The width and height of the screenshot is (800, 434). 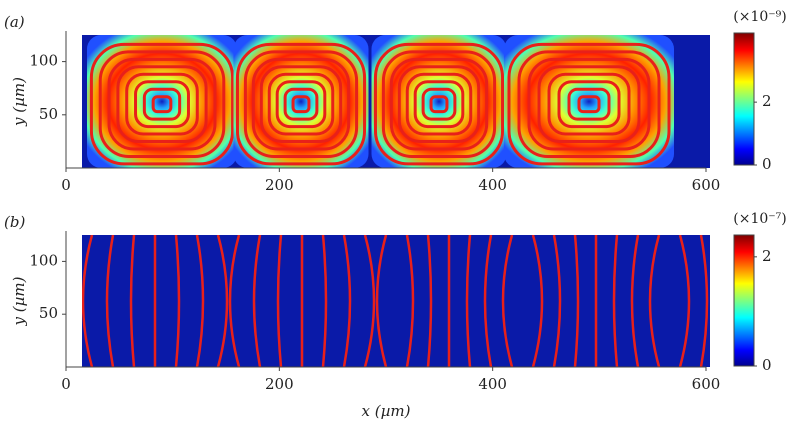 What do you see at coordinates (14, 222) in the screenshot?
I see `panel-label: (b)` at bounding box center [14, 222].